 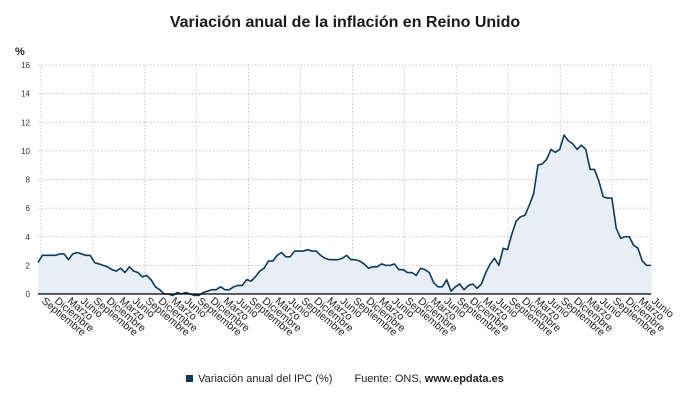 I want to click on y-tick-label: 16, so click(x=25, y=65).